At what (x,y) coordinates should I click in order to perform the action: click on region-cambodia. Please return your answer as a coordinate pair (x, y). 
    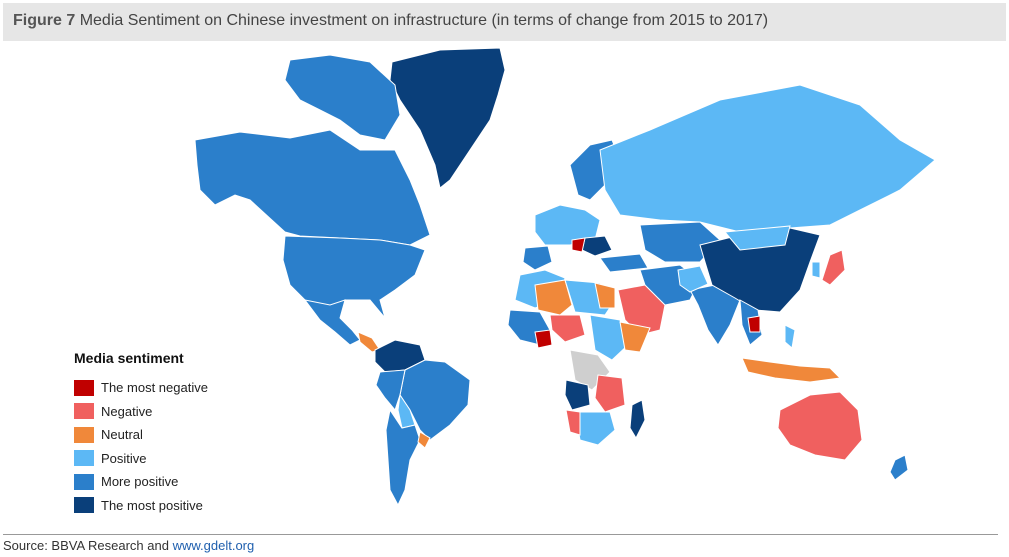
    Looking at the image, I should click on (754, 324).